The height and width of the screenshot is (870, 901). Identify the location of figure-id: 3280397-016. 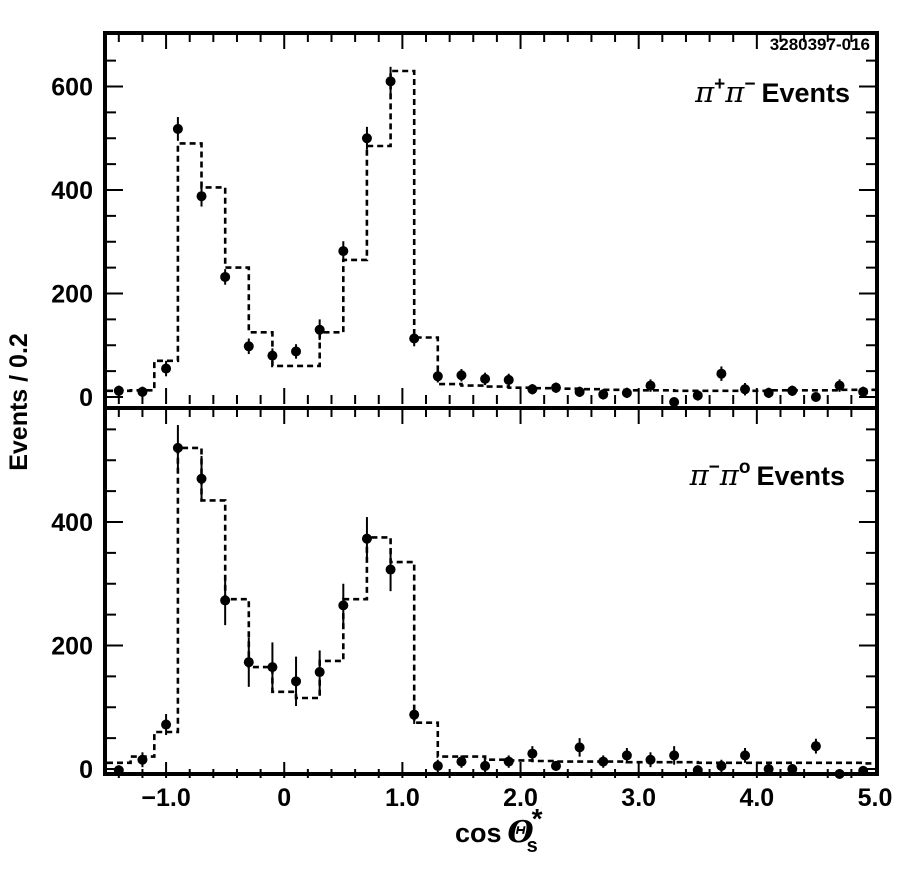
(820, 44).